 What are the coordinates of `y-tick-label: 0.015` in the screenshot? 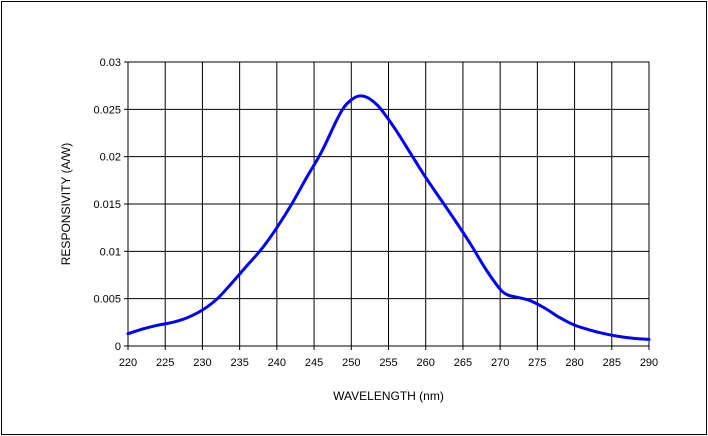 It's located at (107, 205).